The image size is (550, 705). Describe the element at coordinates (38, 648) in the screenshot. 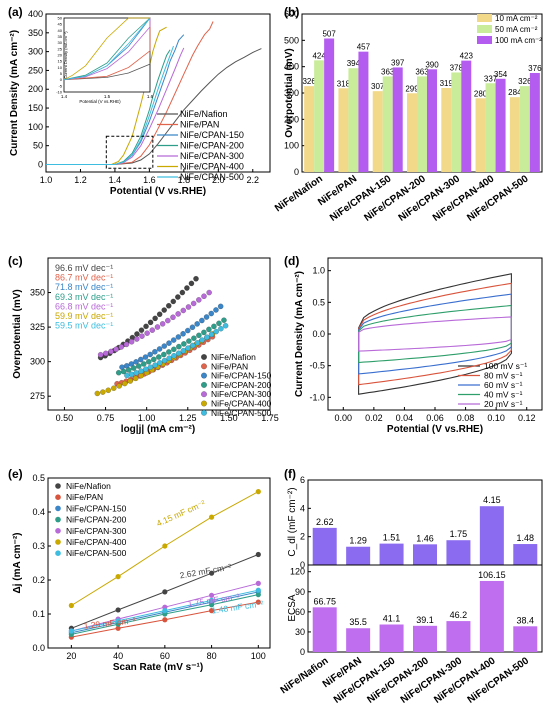

I see `y-tick-label: 0.0` at that location.